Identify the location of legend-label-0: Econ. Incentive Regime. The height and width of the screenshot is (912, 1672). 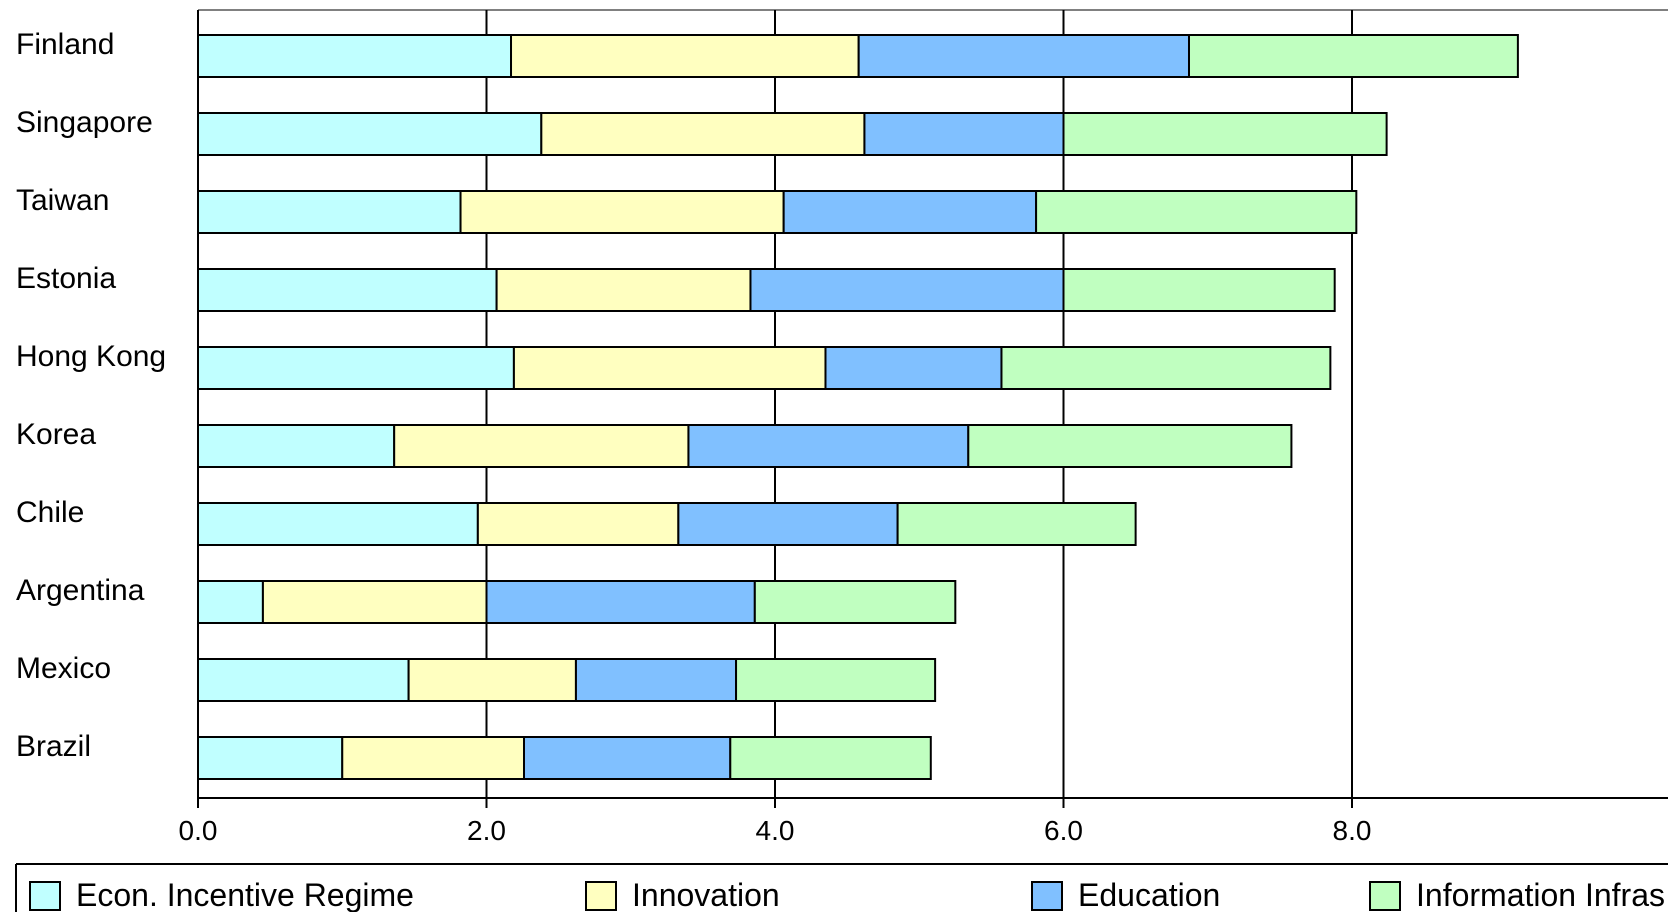
(245, 894).